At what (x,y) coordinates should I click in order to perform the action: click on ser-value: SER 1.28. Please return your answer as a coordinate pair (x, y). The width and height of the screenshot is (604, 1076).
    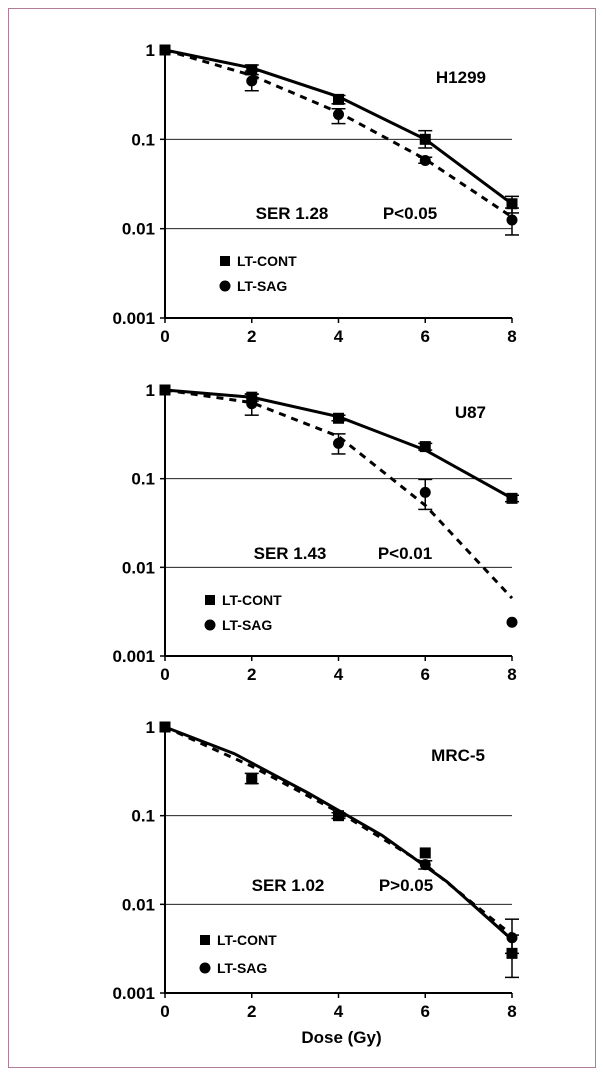
    Looking at the image, I should click on (292, 213).